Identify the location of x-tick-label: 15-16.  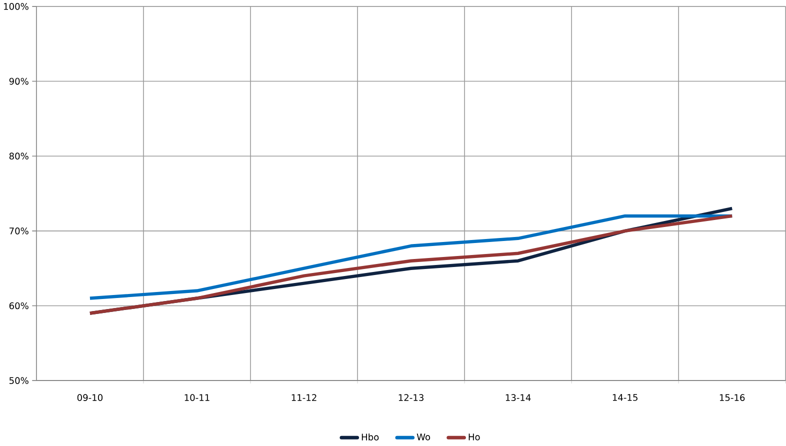
(732, 398).